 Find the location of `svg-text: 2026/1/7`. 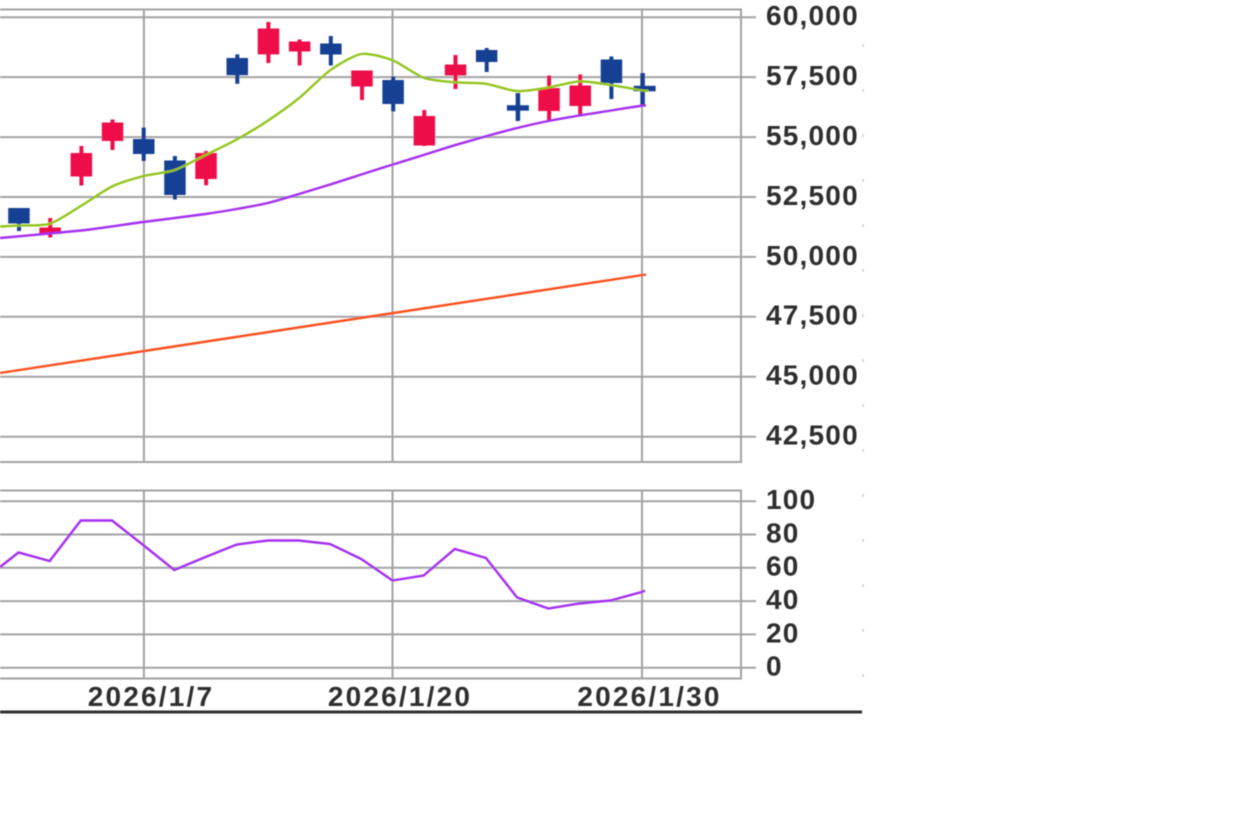

svg-text: 2026/1/7 is located at coordinates (151, 696).